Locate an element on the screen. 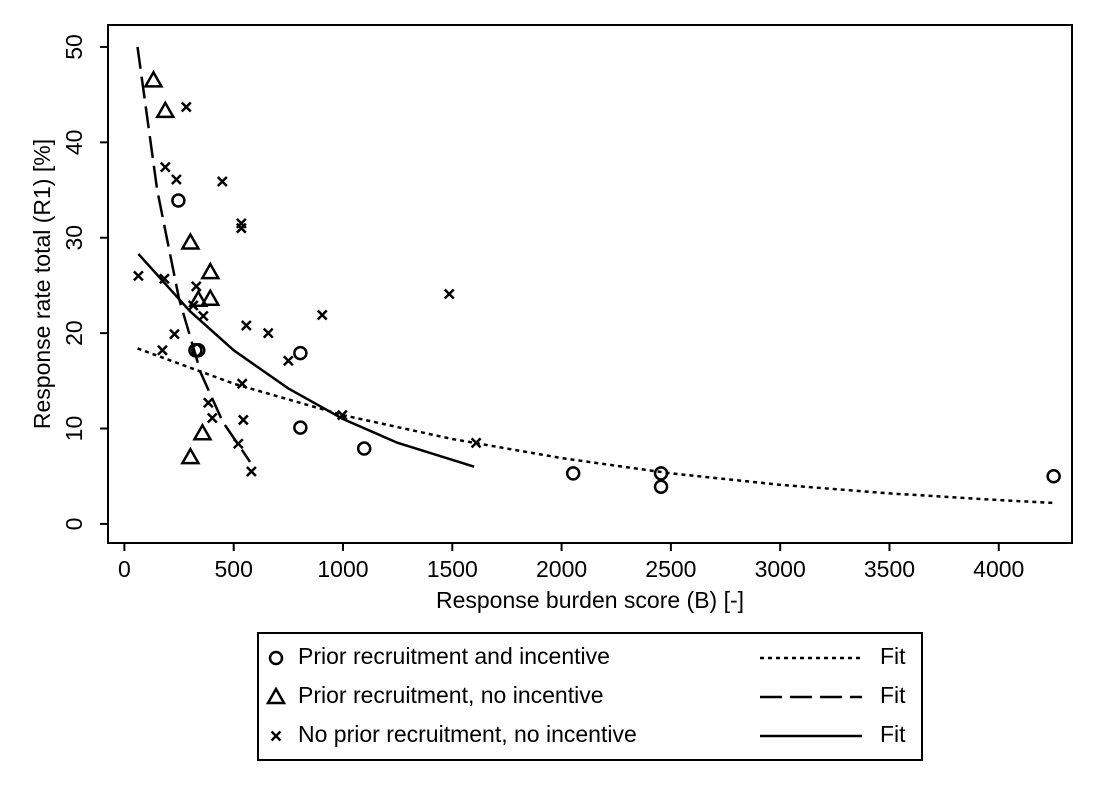  x-tick-label: 0 is located at coordinates (124, 569).